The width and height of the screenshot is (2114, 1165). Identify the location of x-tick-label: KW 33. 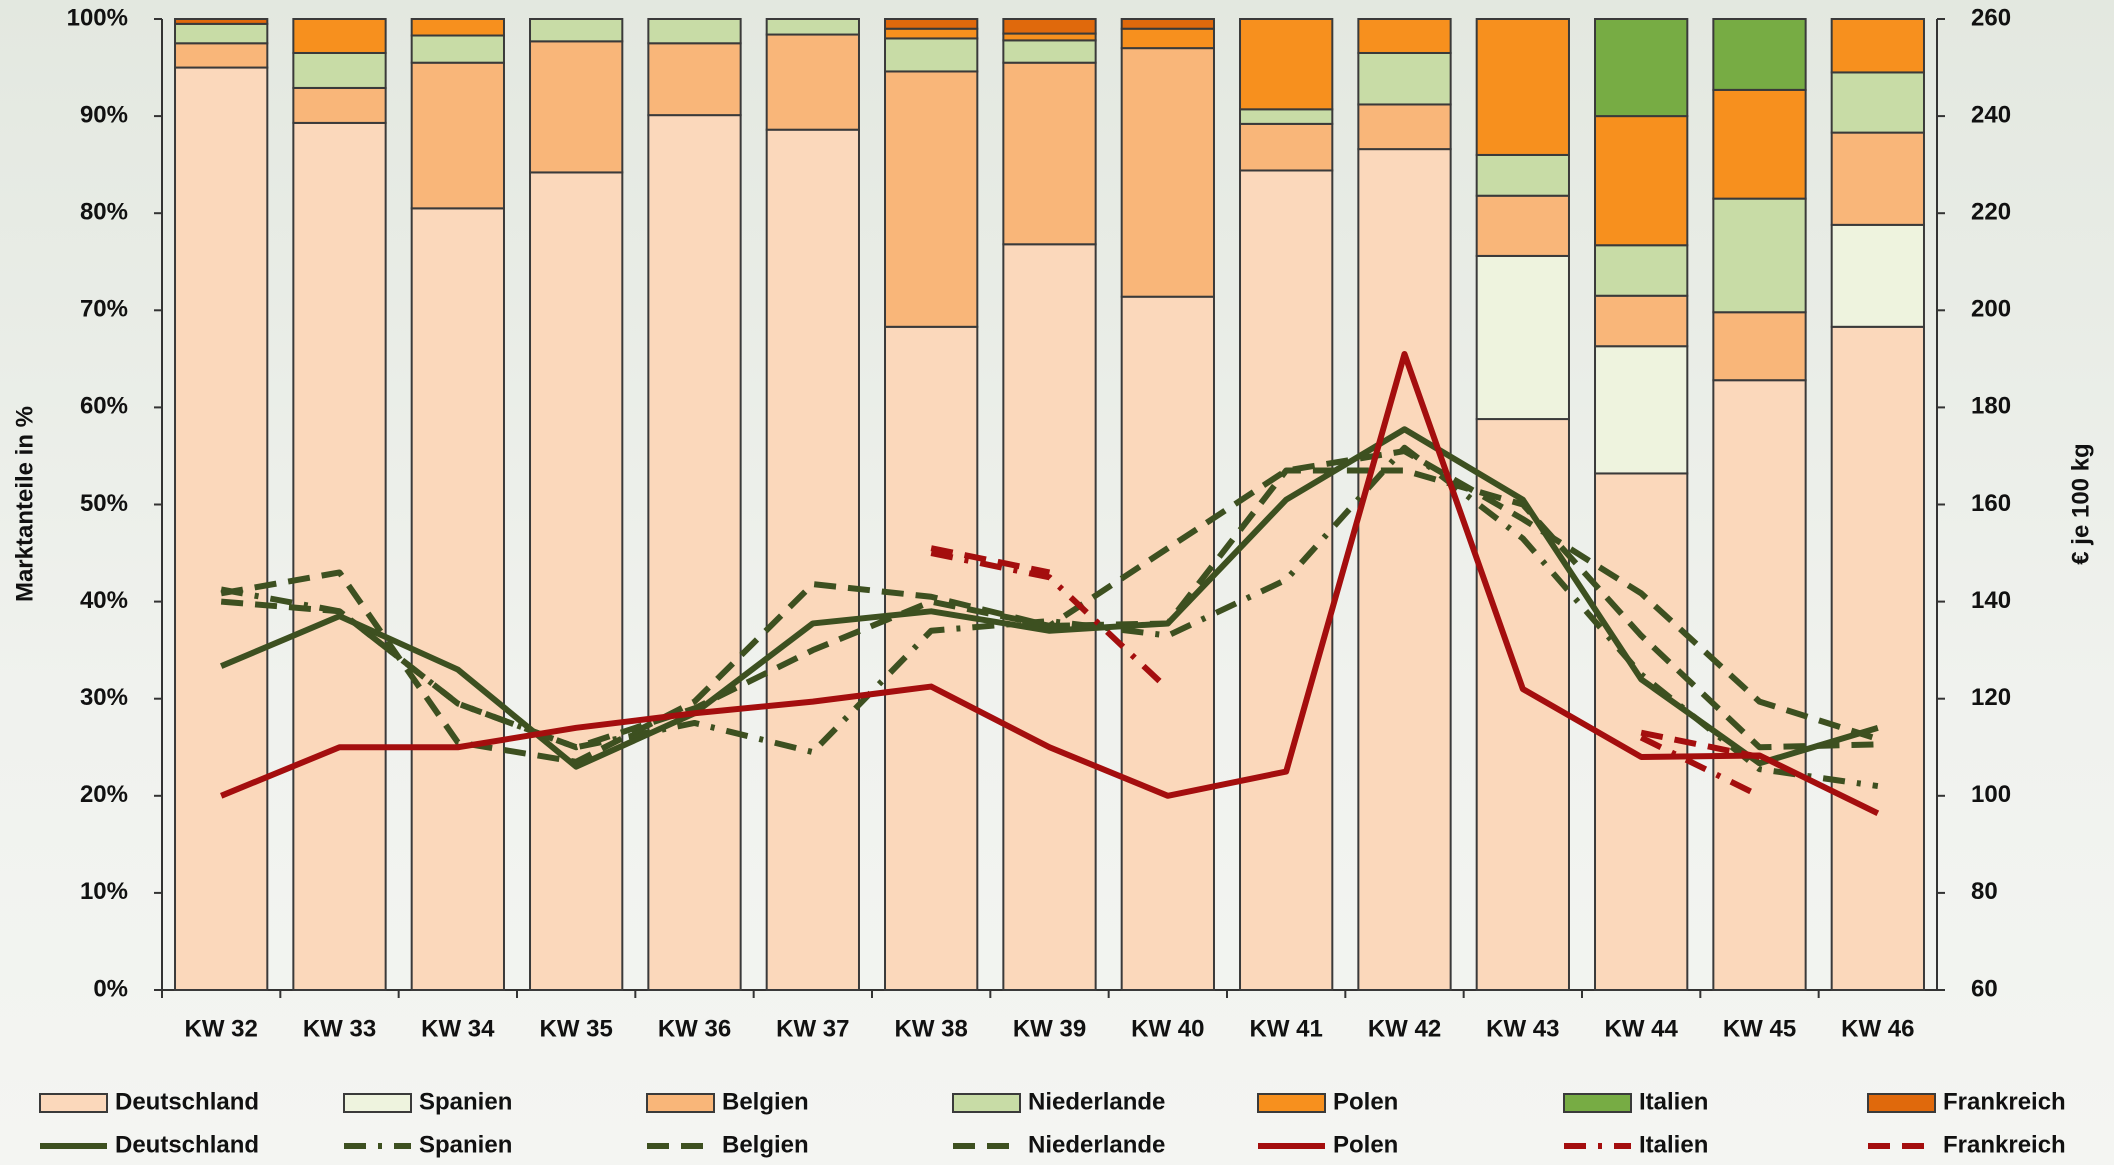
(339, 1028).